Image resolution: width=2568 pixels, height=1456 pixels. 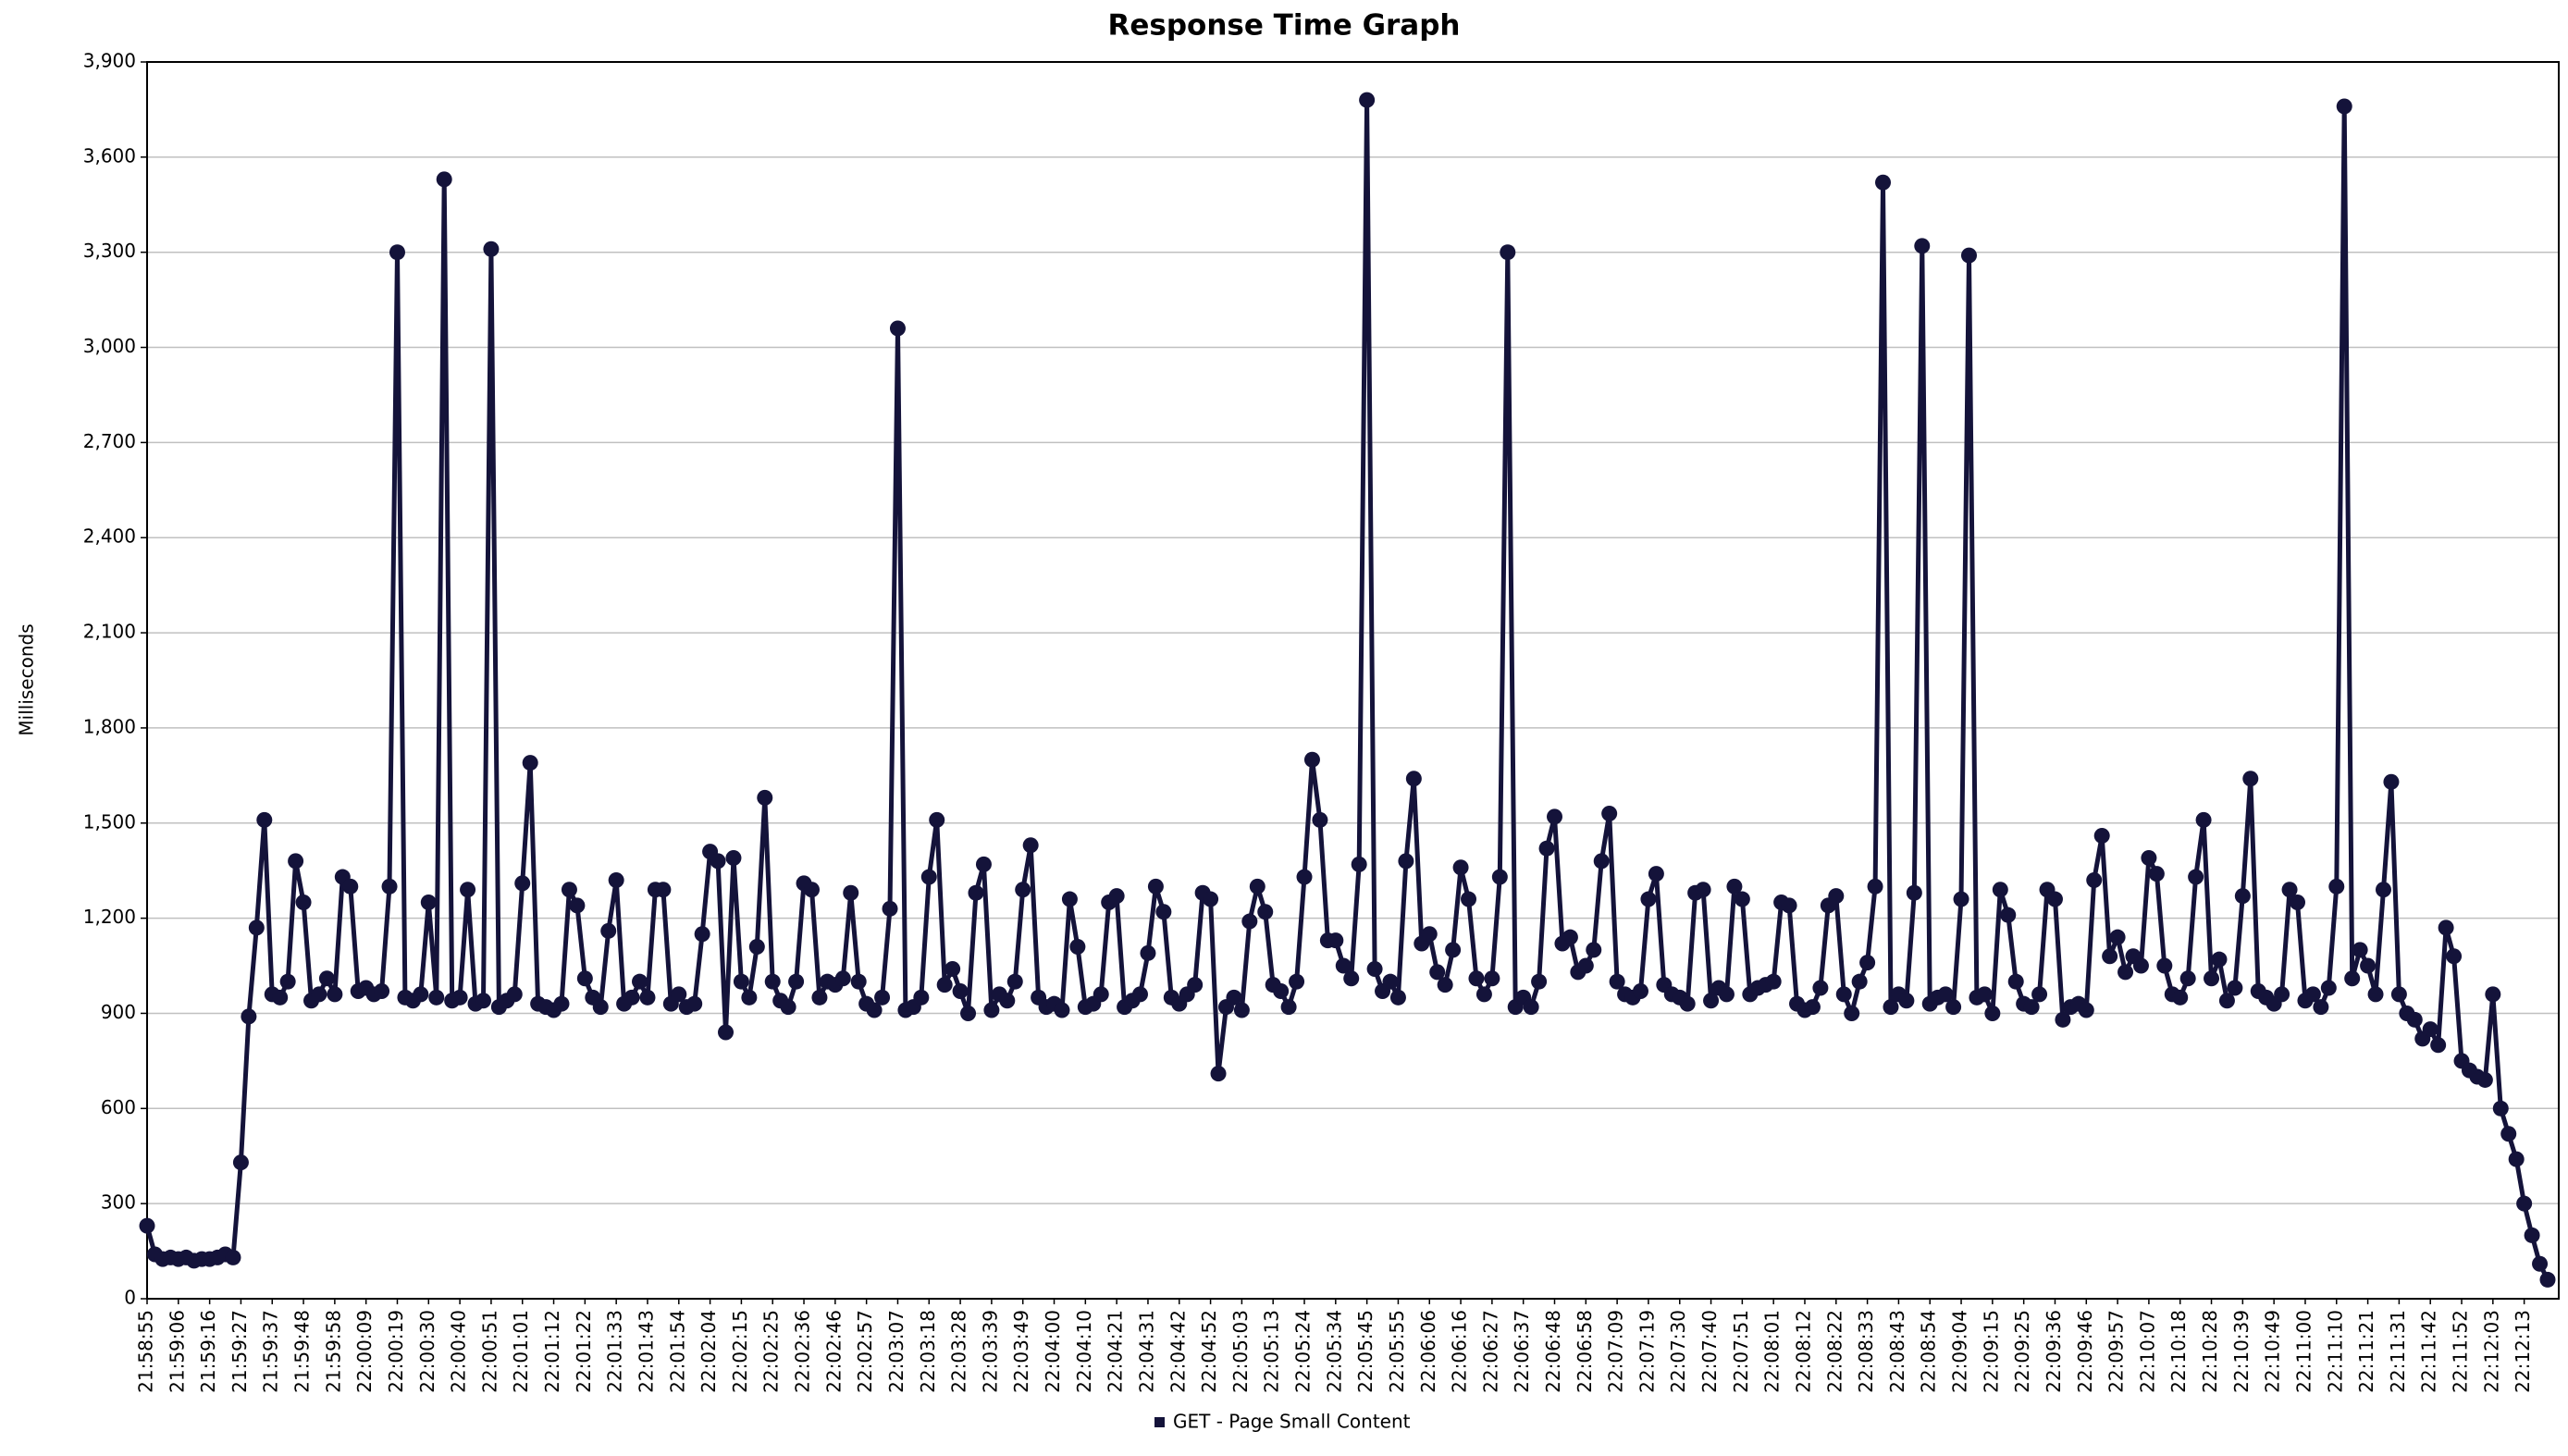 I want to click on x-tick-label: 22:08:22, so click(x=1835, y=1351).